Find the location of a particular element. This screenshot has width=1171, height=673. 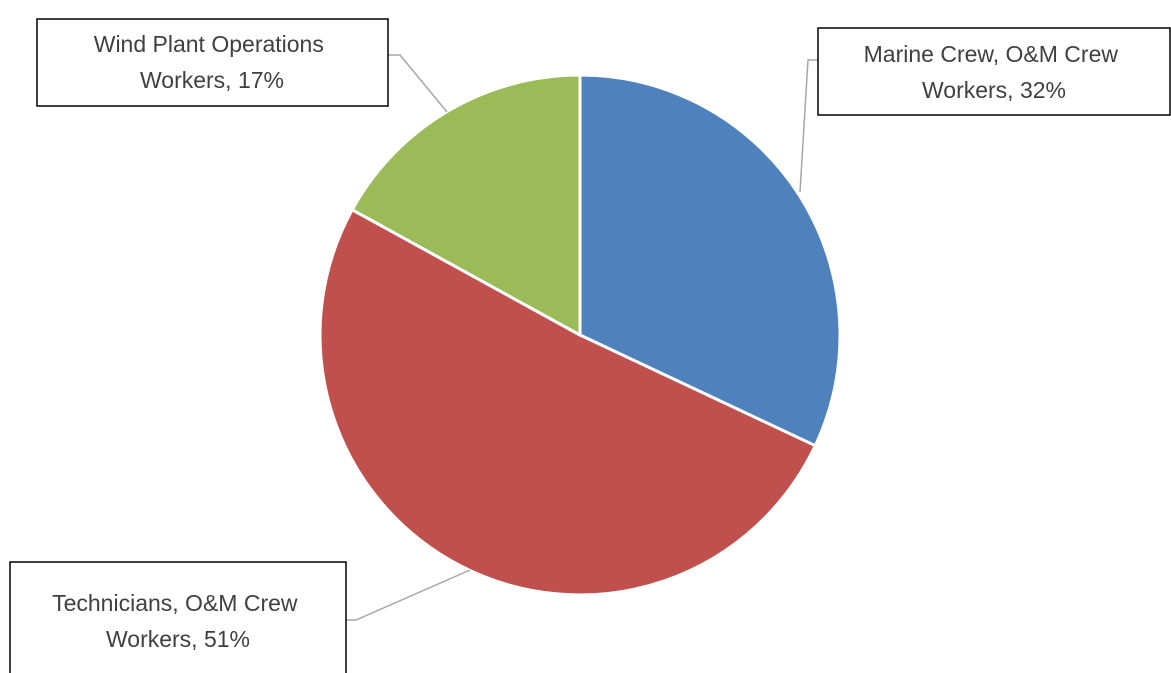

data-label-box-marine-crew is located at coordinates (994, 71).